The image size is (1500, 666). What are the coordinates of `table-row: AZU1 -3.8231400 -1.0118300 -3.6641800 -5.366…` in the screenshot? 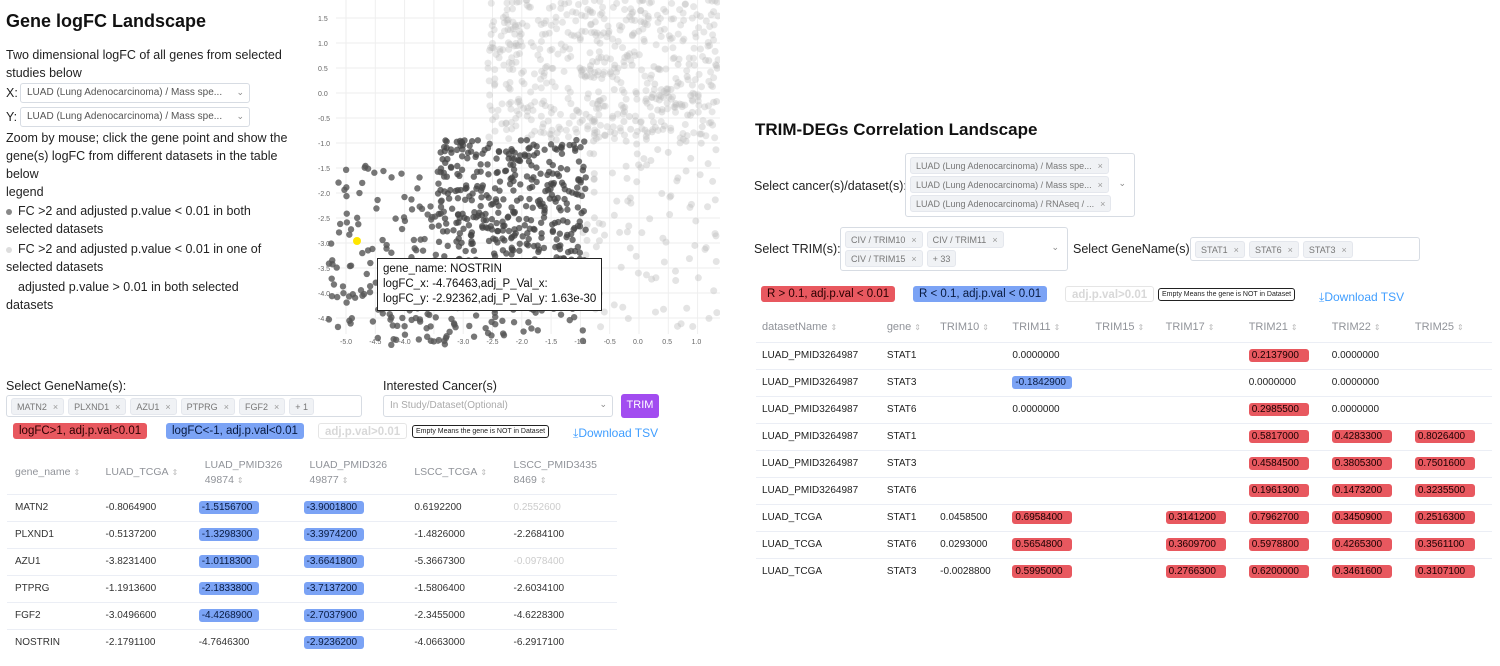 It's located at (312, 561).